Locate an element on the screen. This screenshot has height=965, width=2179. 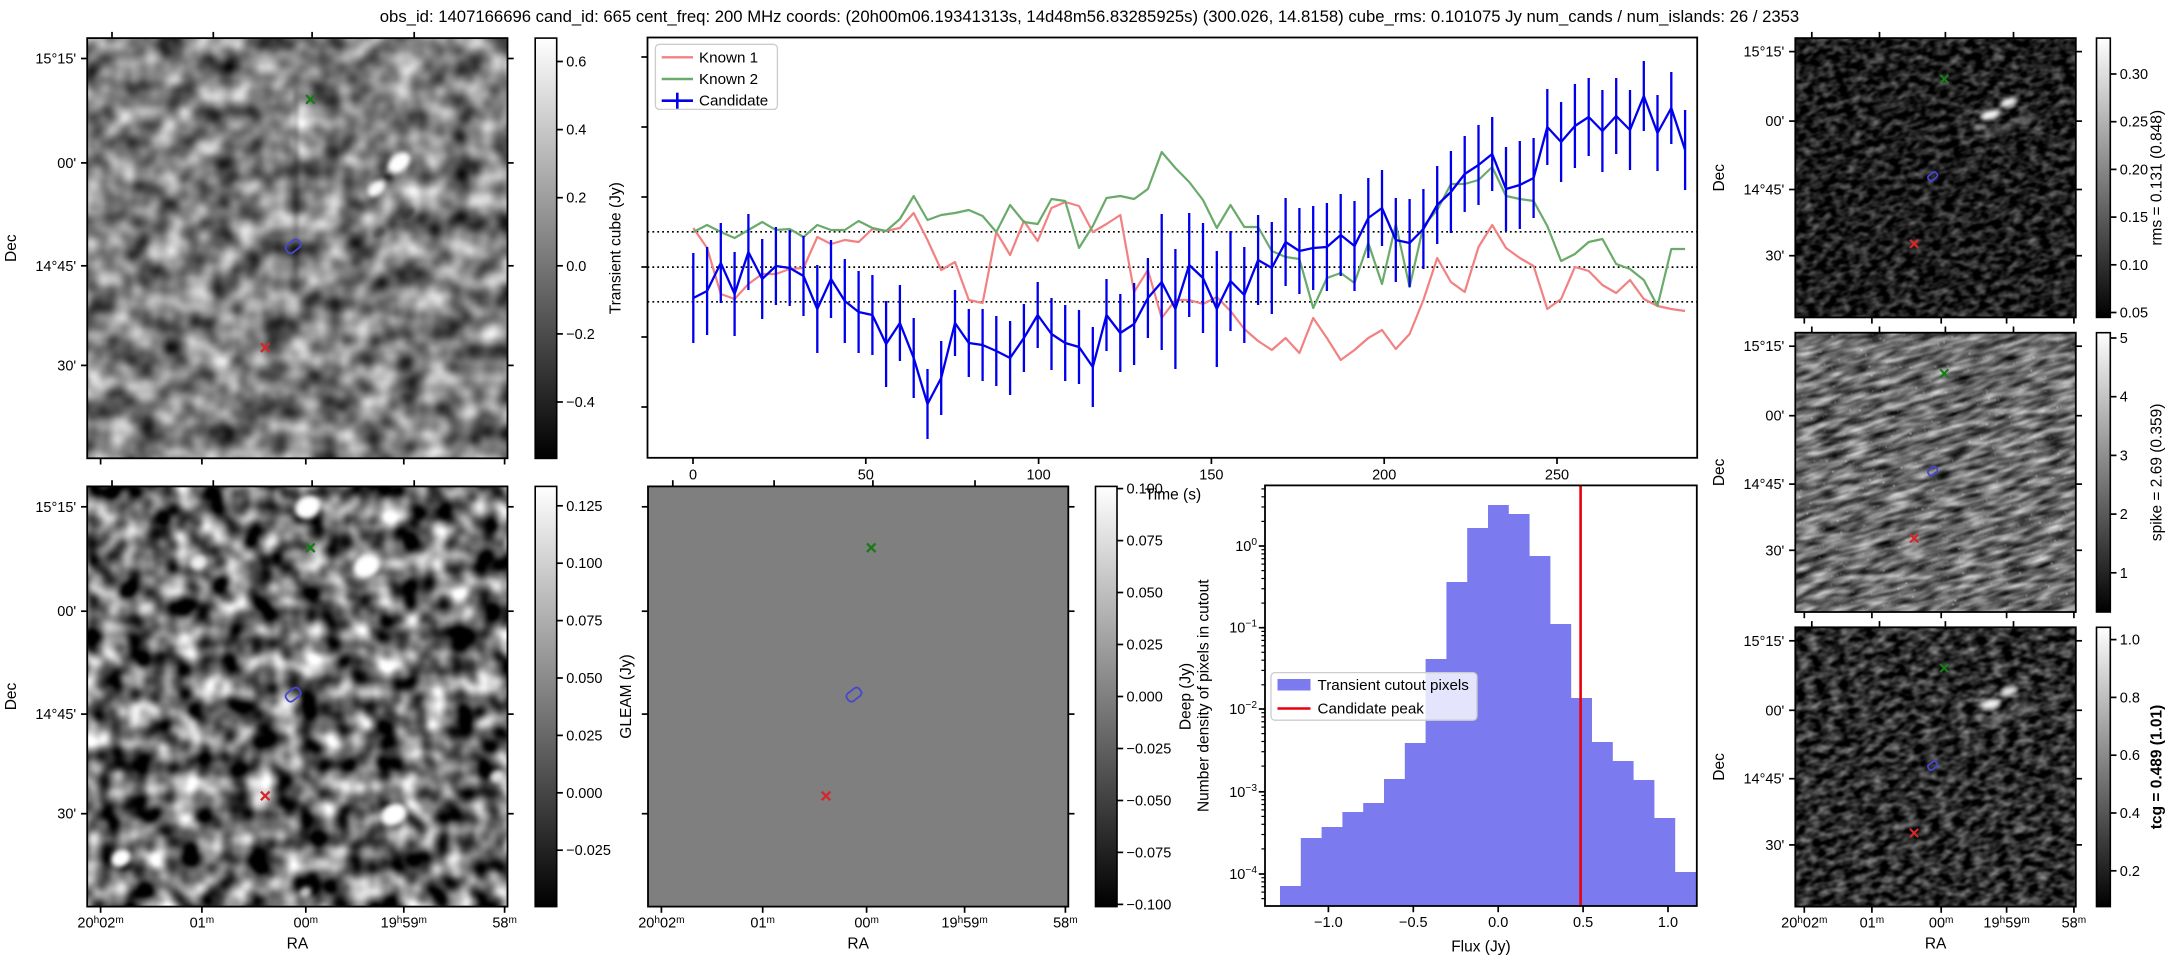
svg-text: Transient cube (Jy) is located at coordinates (615, 248).